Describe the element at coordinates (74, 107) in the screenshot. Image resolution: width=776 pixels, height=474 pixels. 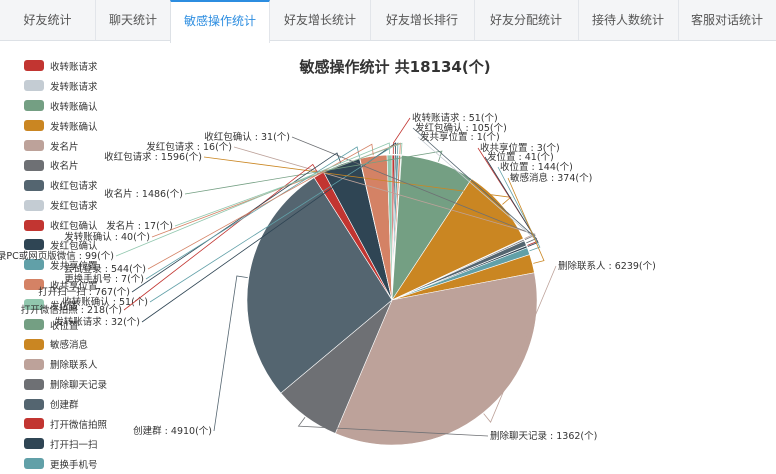
I see `legend-label: 收转账确认` at that location.